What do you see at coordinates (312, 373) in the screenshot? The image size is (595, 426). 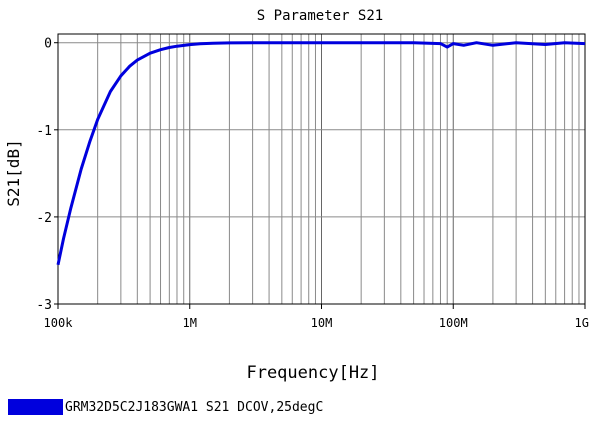 I see `x-axis-label: Frequency[Hz]` at bounding box center [312, 373].